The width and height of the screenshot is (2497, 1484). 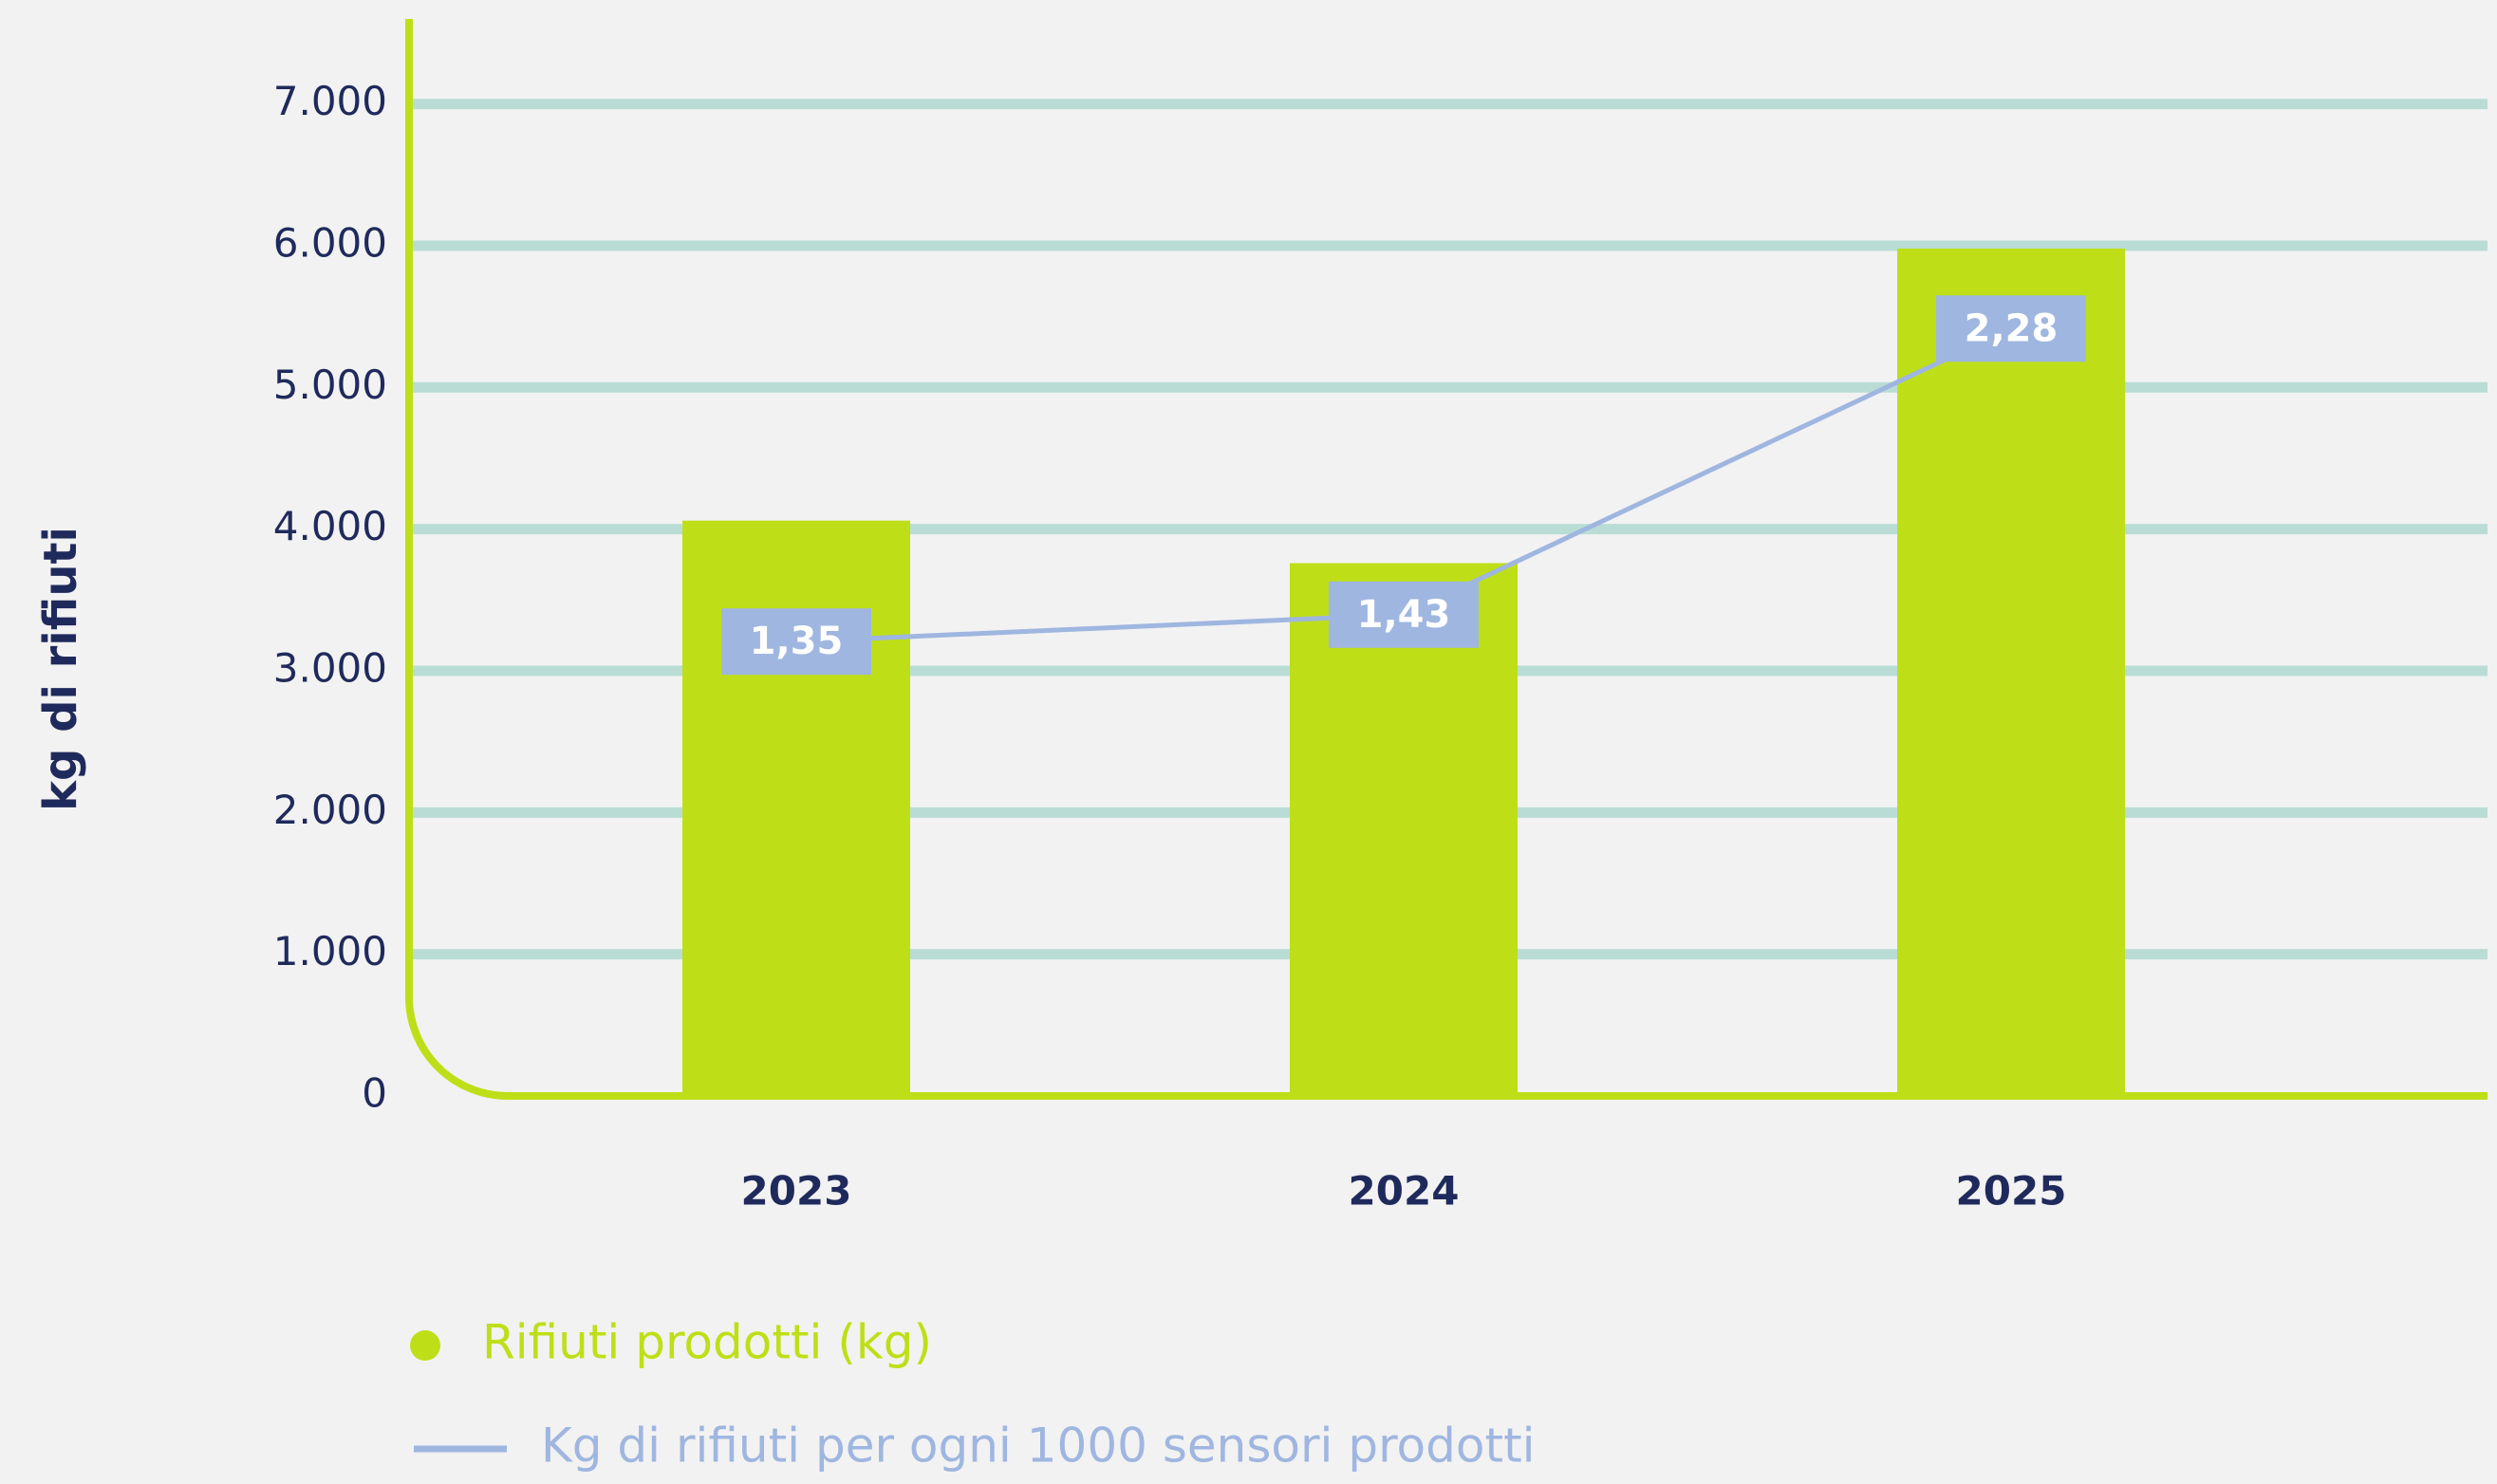 I want to click on y-tick-label: 5.000, so click(x=330, y=385).